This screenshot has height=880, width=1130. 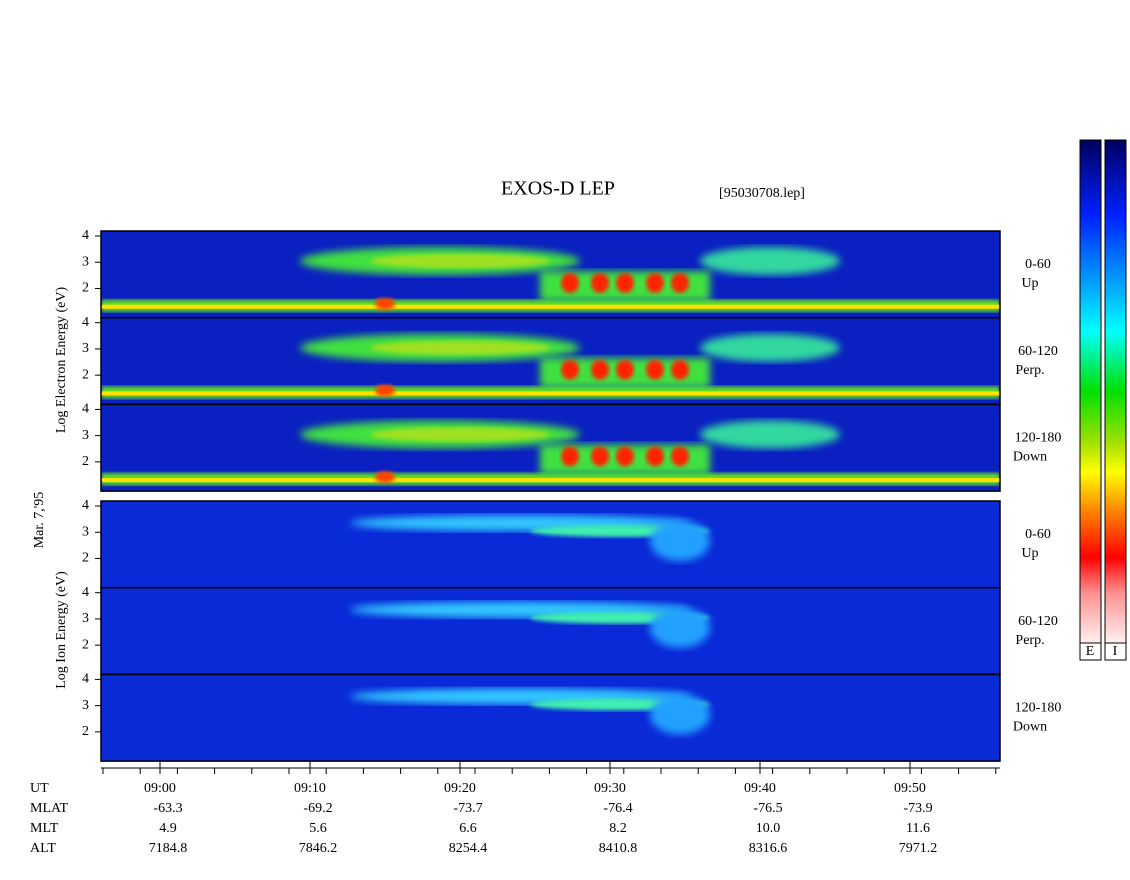 I want to click on axis-value: -69.2, so click(x=317, y=808).